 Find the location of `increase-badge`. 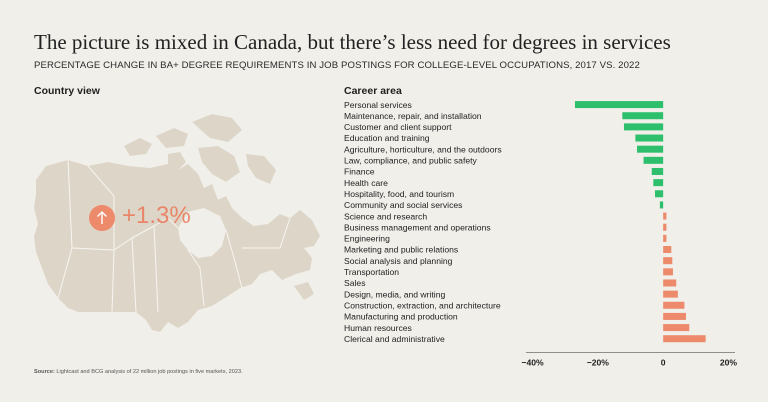

increase-badge is located at coordinates (102, 218).